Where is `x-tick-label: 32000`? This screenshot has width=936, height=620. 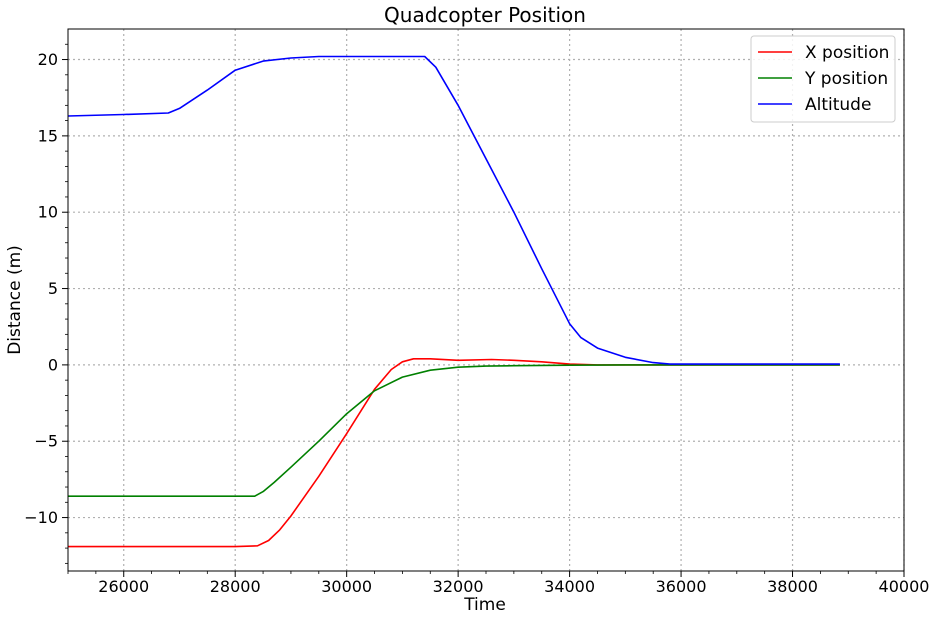 x-tick-label: 32000 is located at coordinates (458, 586).